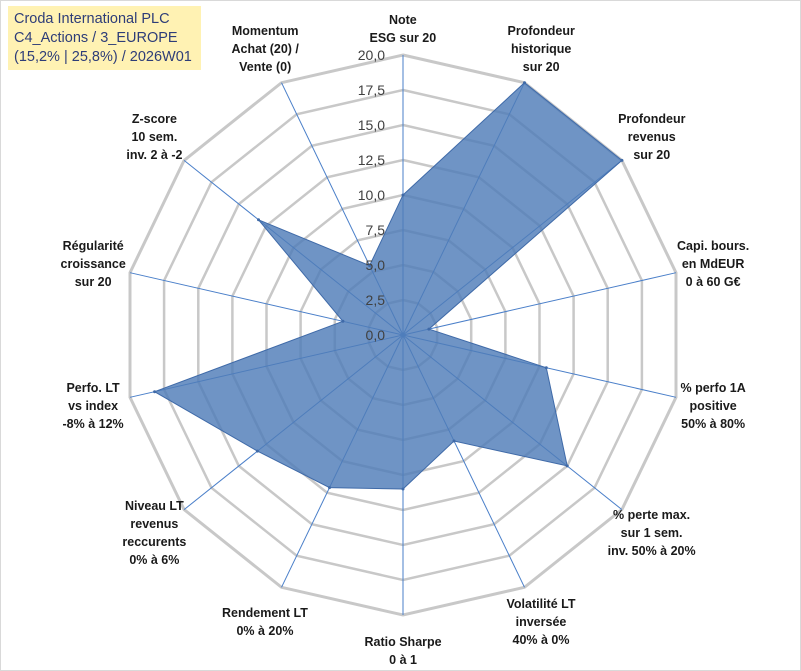 The width and height of the screenshot is (801, 671). I want to click on axis-label-line: historique, so click(541, 48).